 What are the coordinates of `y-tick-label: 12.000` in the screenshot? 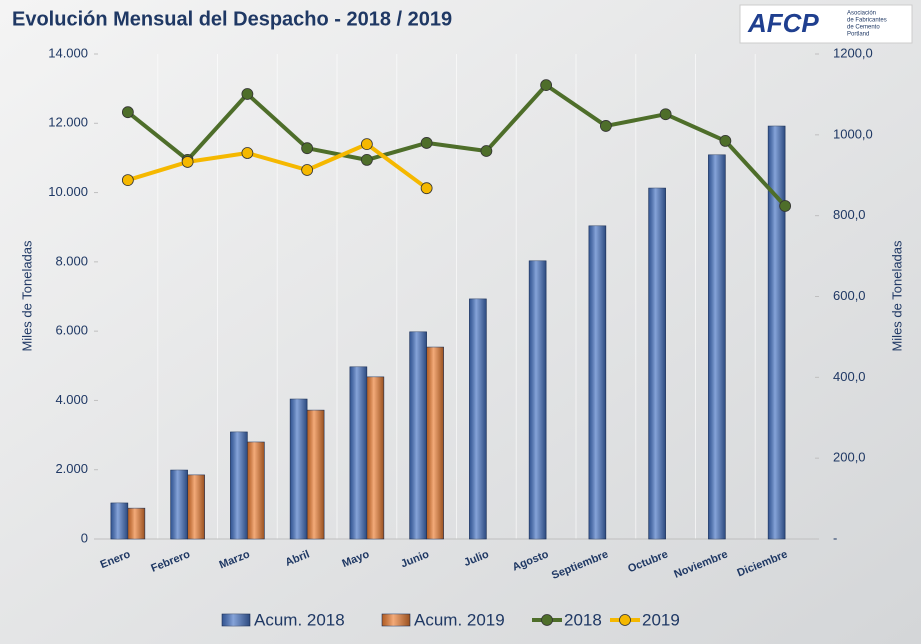 It's located at (68, 122).